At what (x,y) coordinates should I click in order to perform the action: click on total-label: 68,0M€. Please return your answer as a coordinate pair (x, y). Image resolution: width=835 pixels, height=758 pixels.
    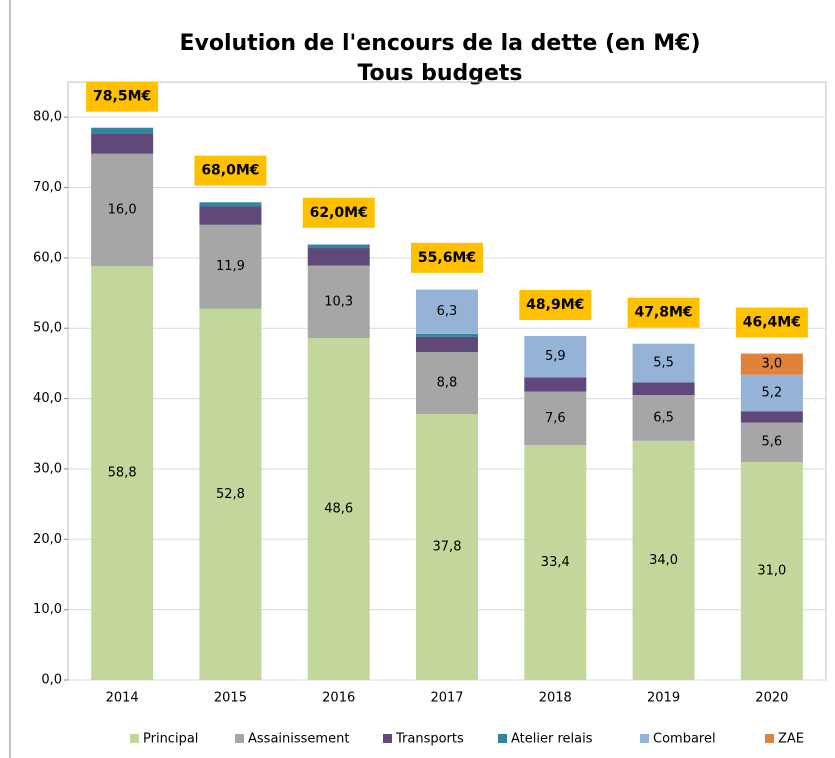
    Looking at the image, I should click on (230, 171).